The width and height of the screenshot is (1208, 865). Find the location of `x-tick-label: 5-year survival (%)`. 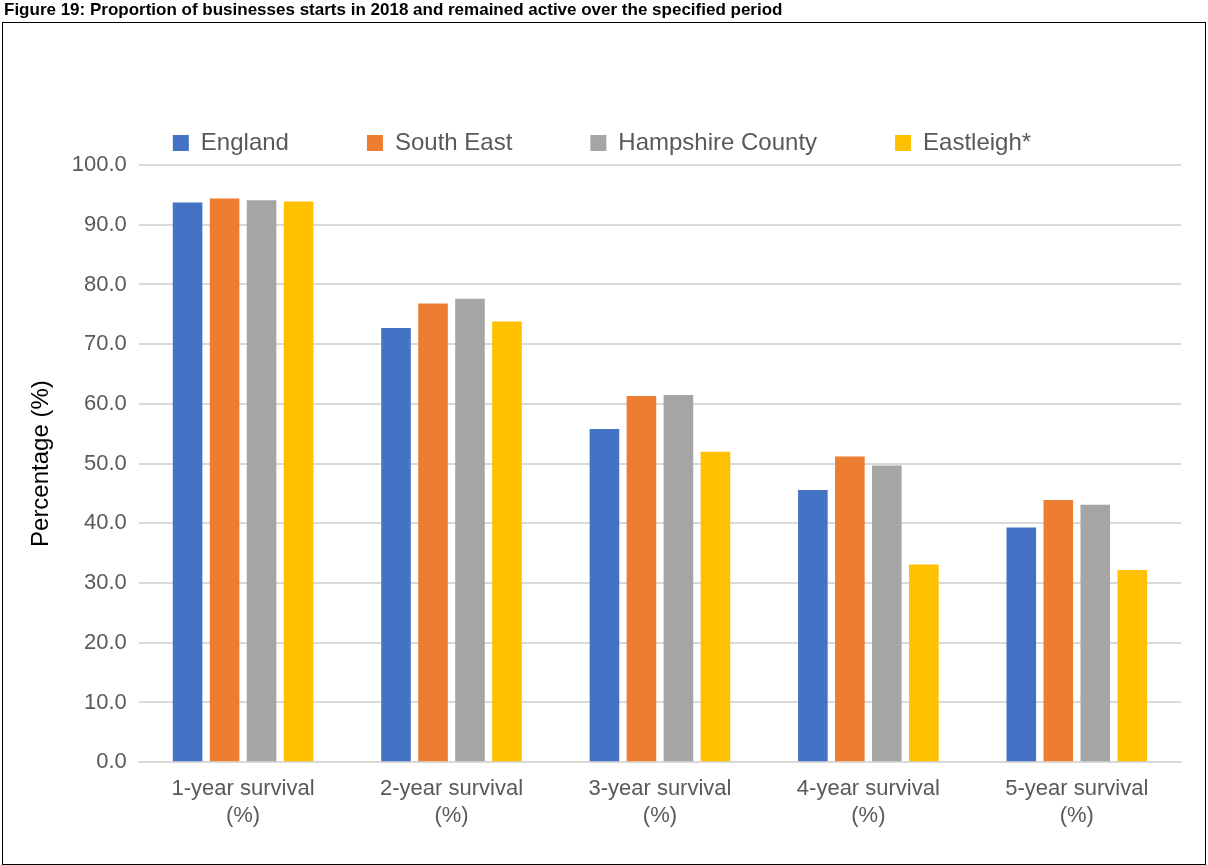

x-tick-label: 5-year survival (%) is located at coordinates (1077, 801).